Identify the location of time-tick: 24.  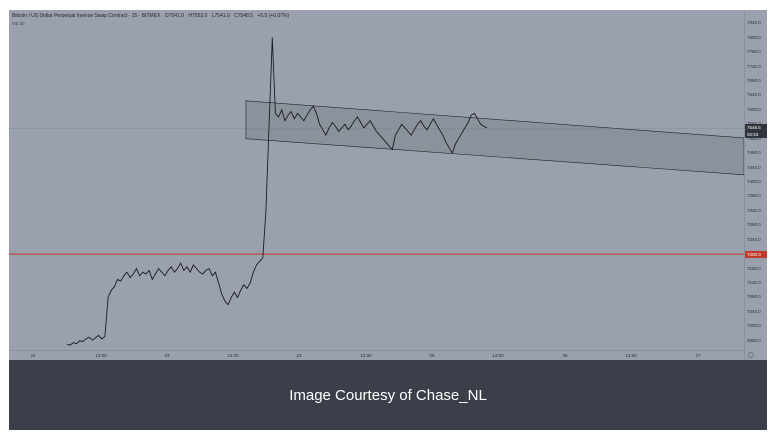
(299, 355).